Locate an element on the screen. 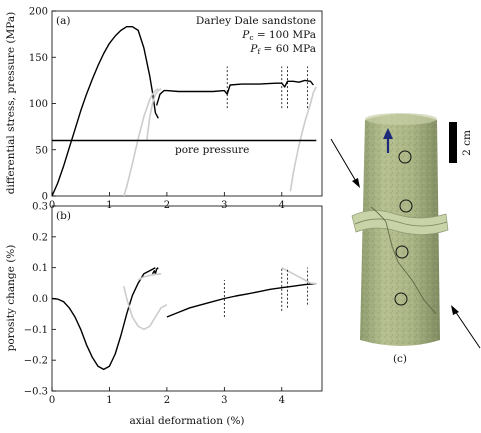 This screenshot has width=481, height=433. lower-pointer-head is located at coordinates (455, 310).